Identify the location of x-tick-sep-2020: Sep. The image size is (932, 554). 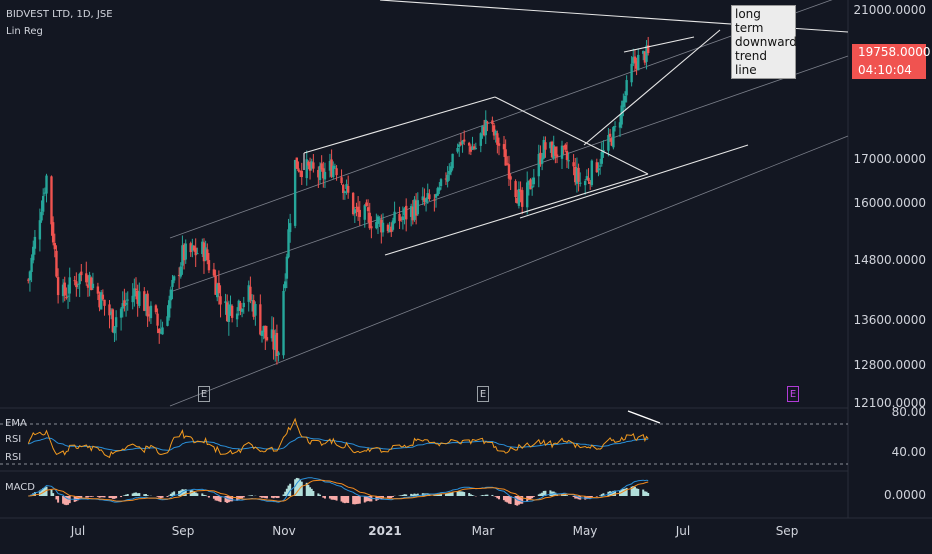
(183, 531).